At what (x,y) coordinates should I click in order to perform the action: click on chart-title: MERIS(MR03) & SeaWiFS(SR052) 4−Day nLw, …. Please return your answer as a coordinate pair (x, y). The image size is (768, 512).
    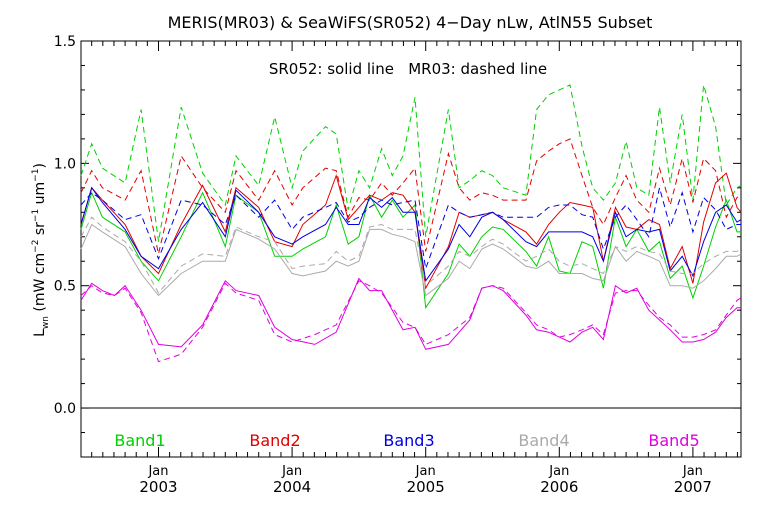
    Looking at the image, I should click on (410, 22).